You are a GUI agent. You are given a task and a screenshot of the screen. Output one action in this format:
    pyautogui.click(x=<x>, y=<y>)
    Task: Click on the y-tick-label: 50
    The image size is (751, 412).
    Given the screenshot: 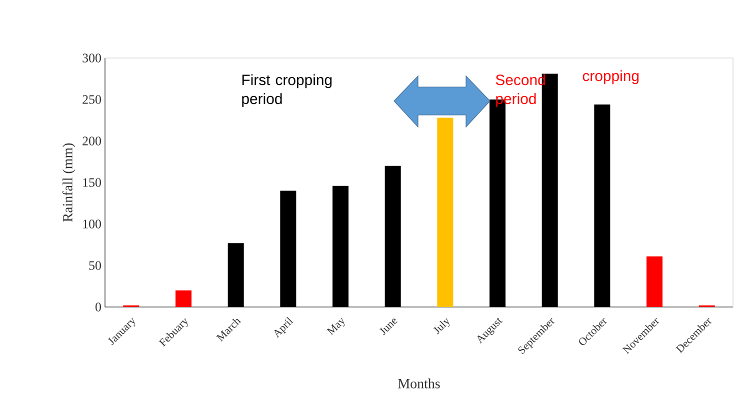 What is the action you would take?
    pyautogui.click(x=95, y=265)
    